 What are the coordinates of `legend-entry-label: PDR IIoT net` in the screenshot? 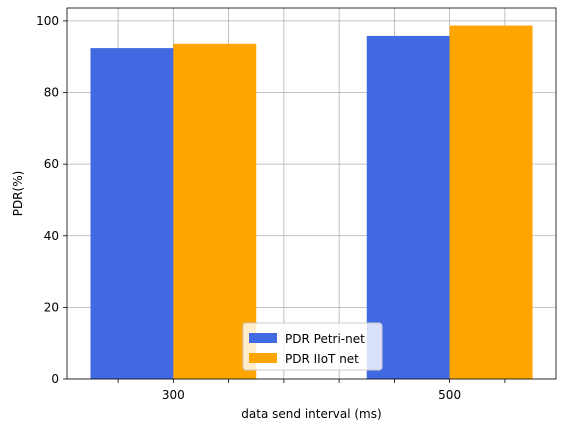 It's located at (322, 359).